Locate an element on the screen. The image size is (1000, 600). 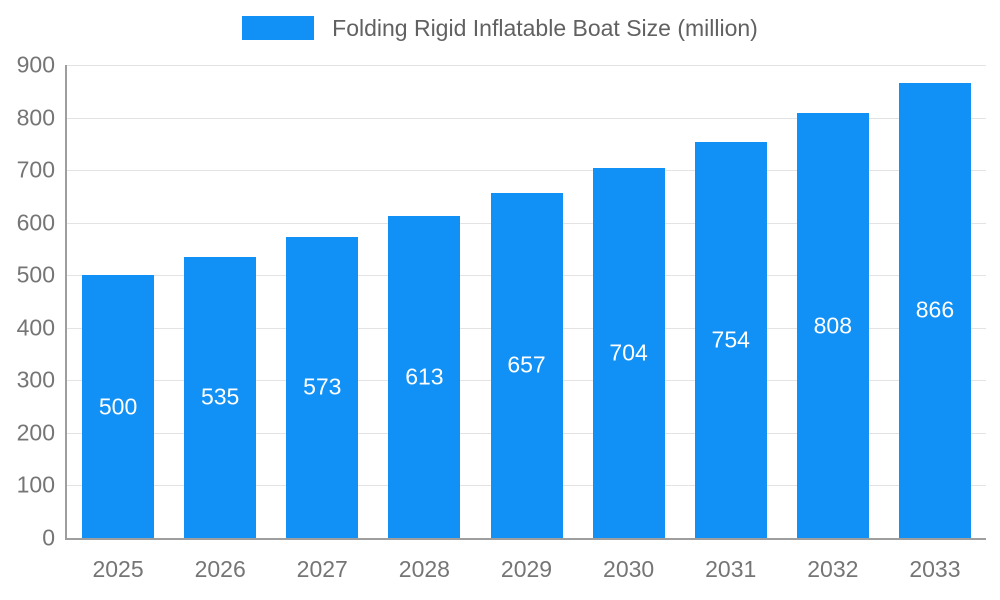
bar-2031: 754 is located at coordinates (730, 339).